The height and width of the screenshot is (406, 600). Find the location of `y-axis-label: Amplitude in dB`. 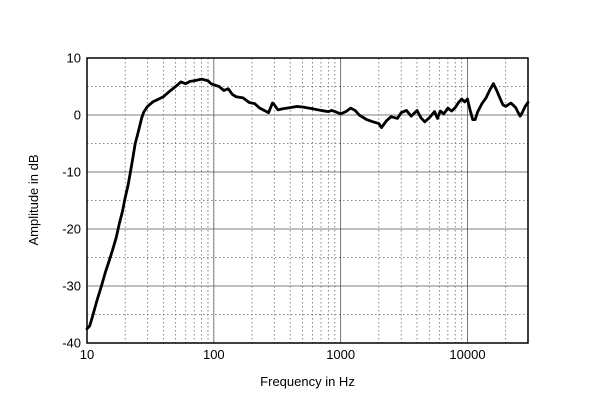

y-axis-label: Amplitude in dB is located at coordinates (33, 199).